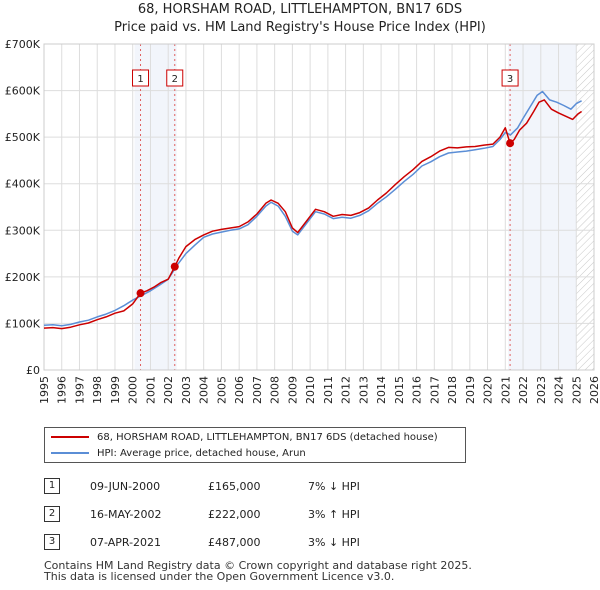  I want to click on sale-price: £487,000, so click(234, 542).